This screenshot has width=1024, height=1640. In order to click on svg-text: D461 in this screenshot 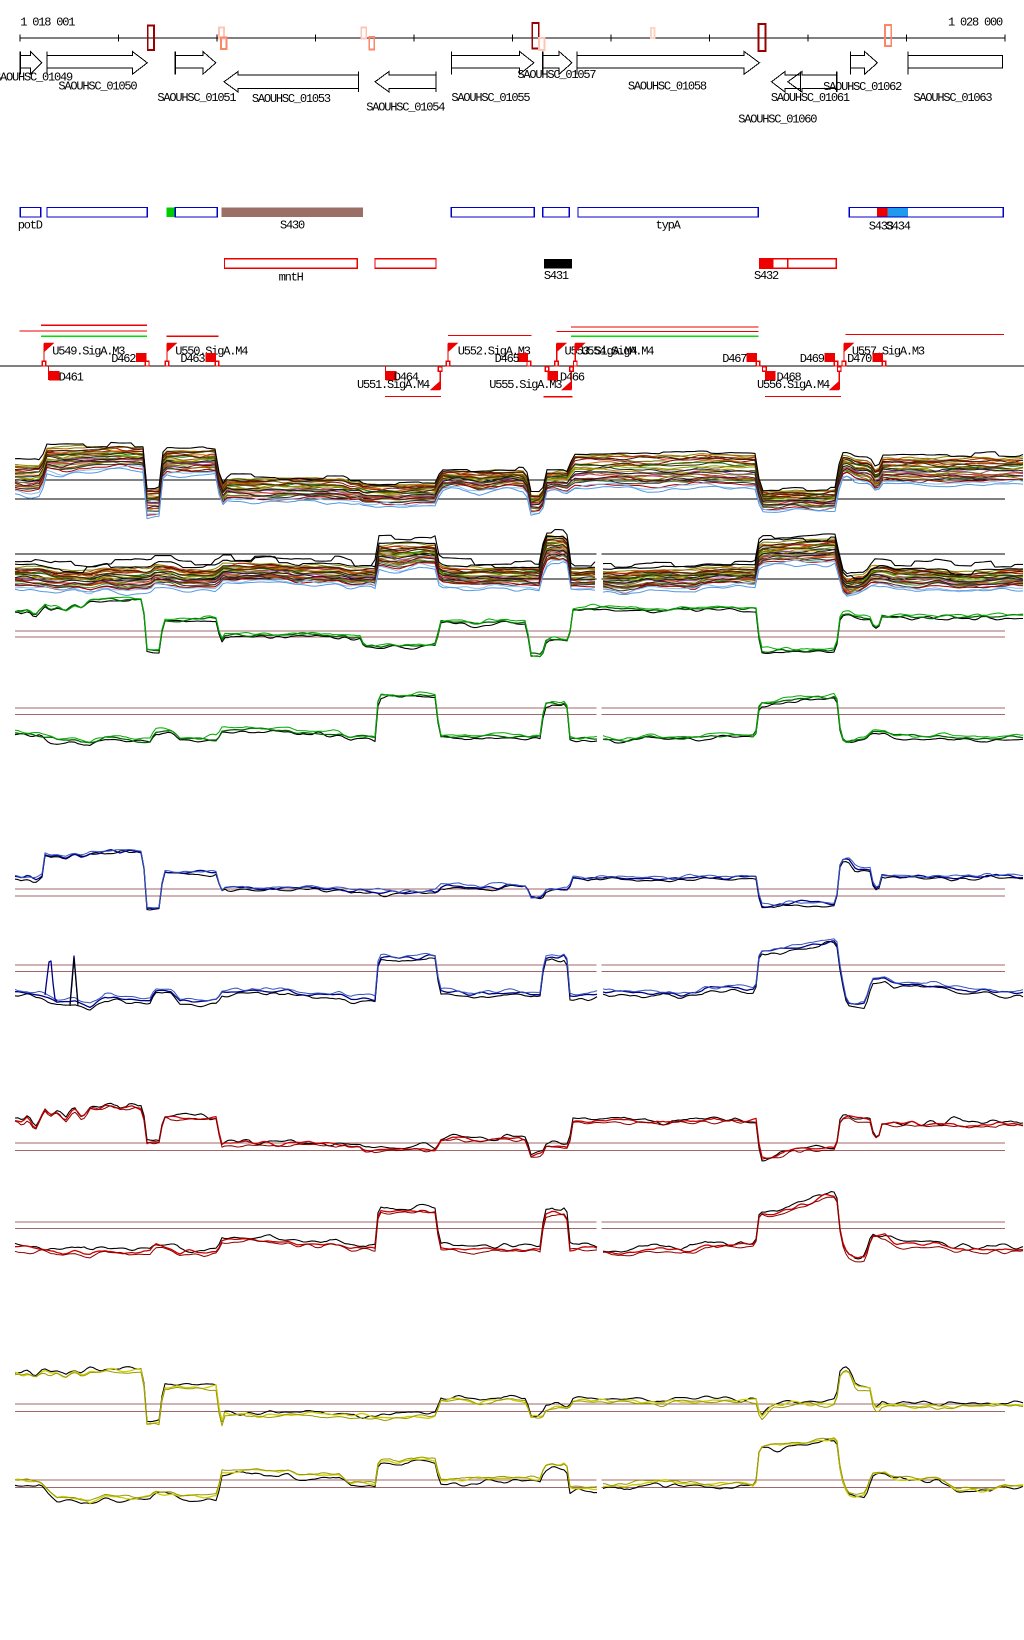, I will do `click(71, 377)`.